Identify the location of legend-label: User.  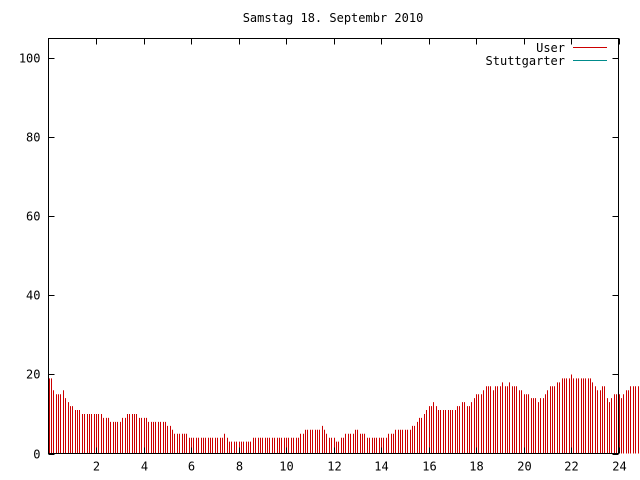
(550, 48).